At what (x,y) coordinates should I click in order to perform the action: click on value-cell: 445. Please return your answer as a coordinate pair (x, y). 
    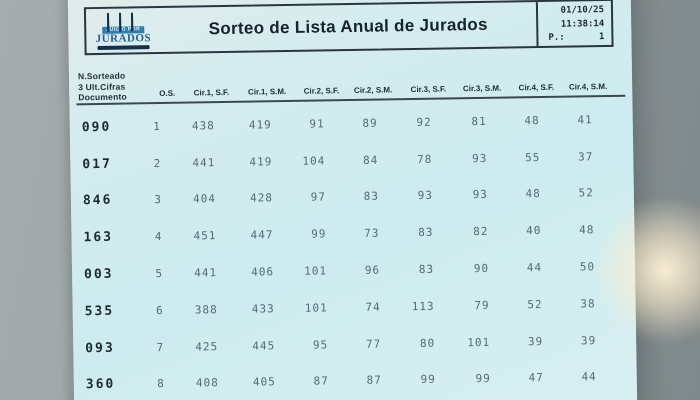
    Looking at the image, I should click on (264, 345).